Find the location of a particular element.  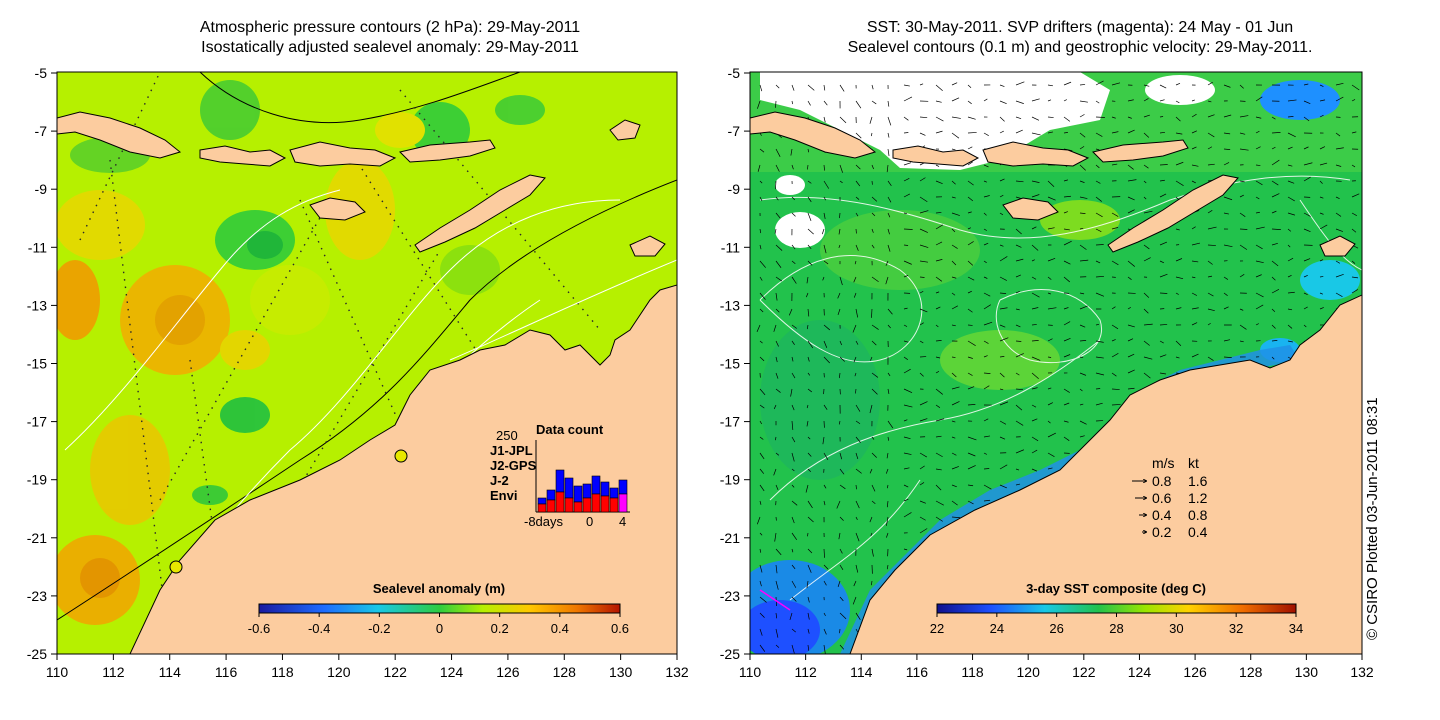

colorbar-tick-label: 0.2 is located at coordinates (500, 628).